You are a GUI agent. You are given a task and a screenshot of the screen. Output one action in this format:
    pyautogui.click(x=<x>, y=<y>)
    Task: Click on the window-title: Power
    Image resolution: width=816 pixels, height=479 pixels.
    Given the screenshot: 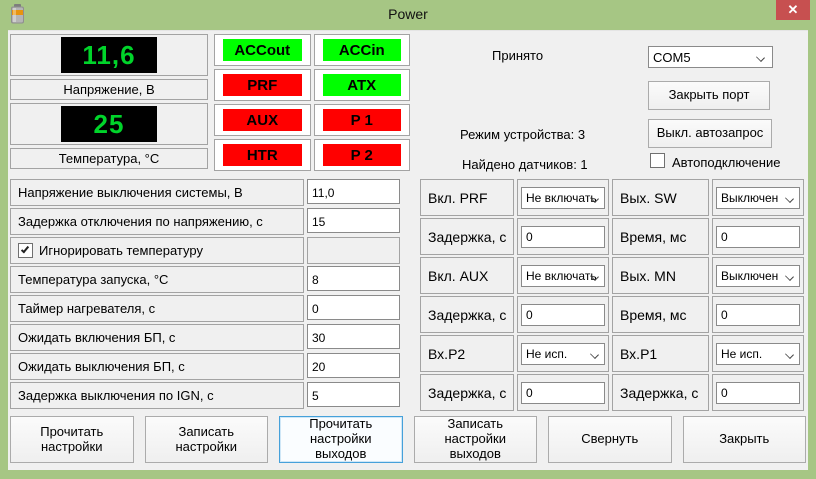 What is the action you would take?
    pyautogui.click(x=408, y=14)
    